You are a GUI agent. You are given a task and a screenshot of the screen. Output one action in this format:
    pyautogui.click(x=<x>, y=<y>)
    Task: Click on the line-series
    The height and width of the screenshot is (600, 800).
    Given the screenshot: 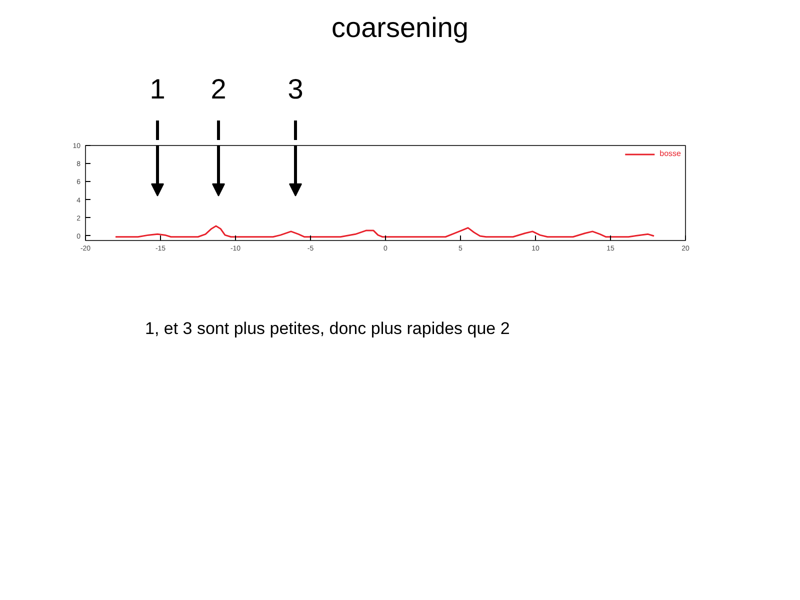 What is the action you would take?
    pyautogui.click(x=384, y=231)
    